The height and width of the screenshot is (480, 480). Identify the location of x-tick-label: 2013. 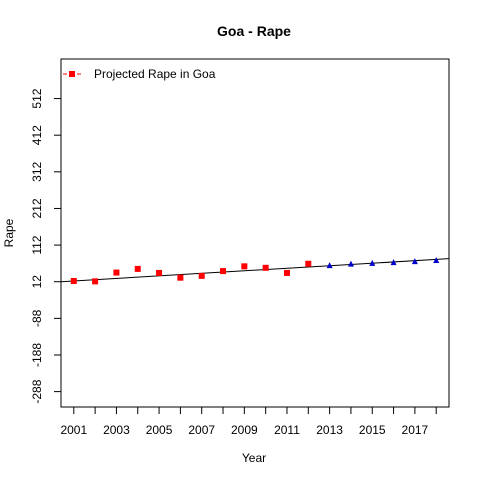
(329, 430).